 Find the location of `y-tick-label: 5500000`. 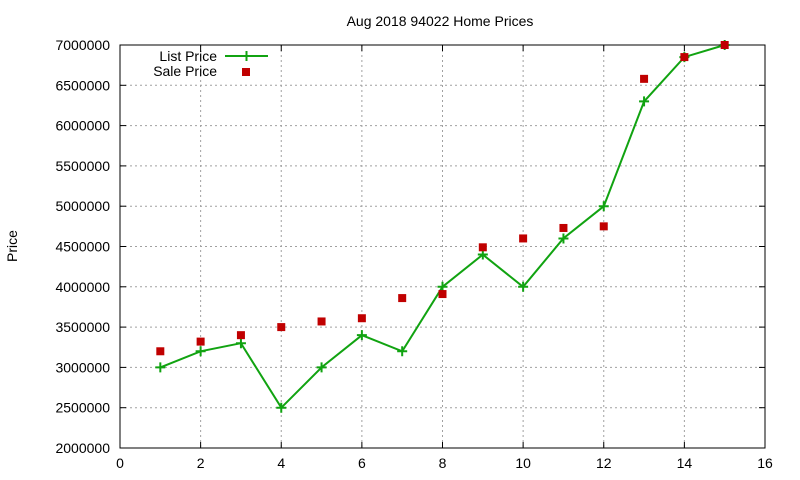

y-tick-label: 5500000 is located at coordinates (82, 166).